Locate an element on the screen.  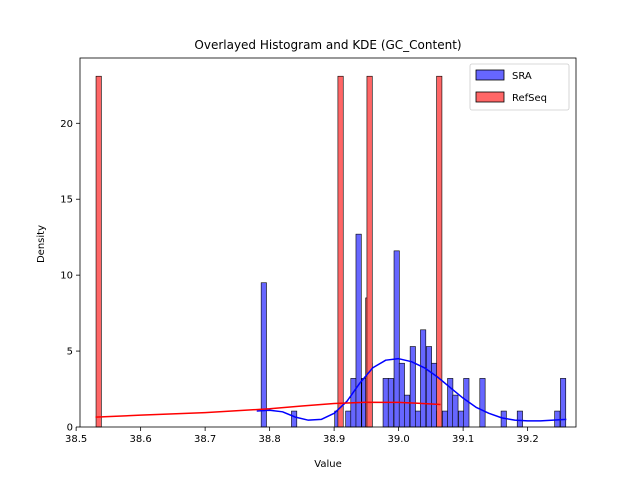
legend-label-sra: SRA is located at coordinates (522, 76).